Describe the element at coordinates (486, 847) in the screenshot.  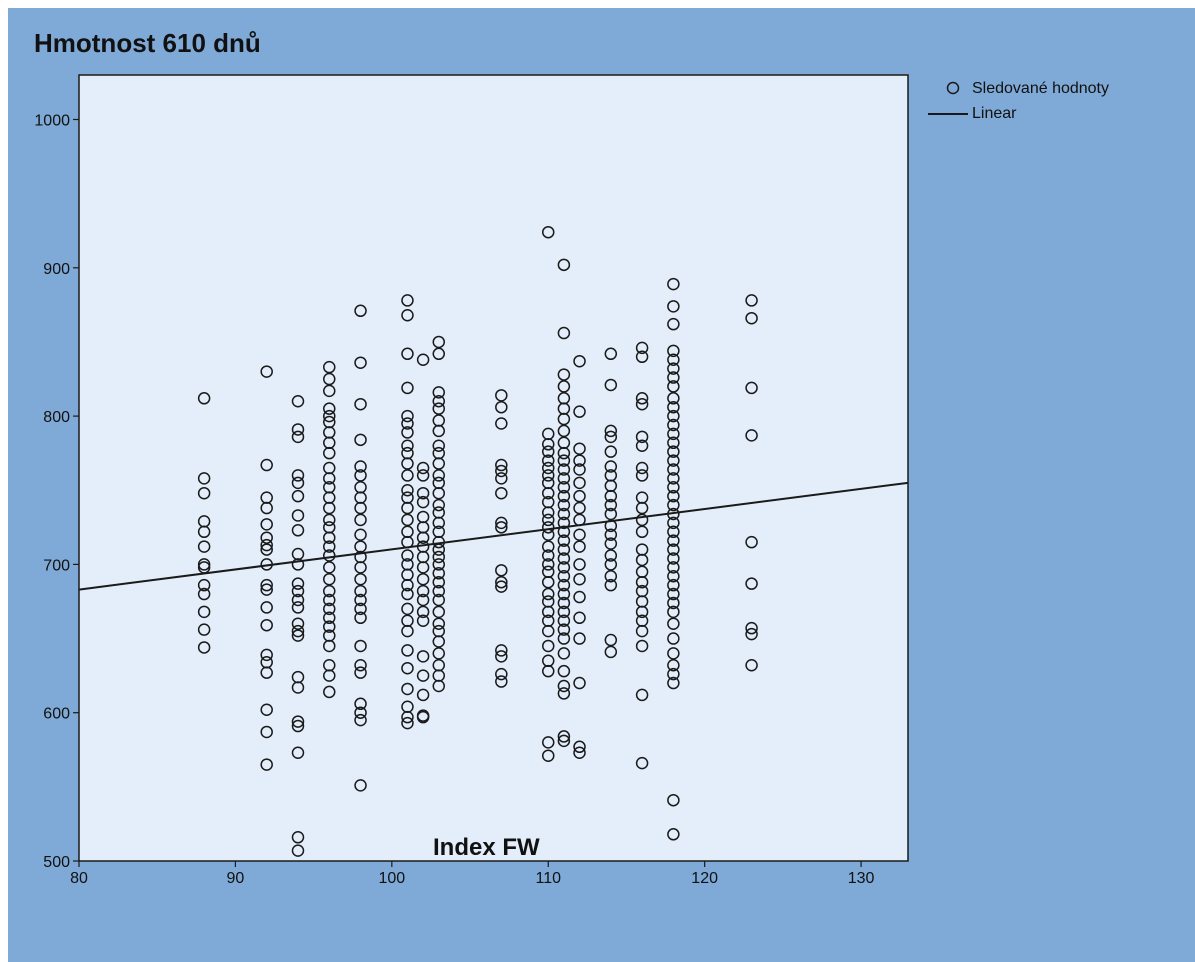
I see `x-axis-label: Index FW` at that location.